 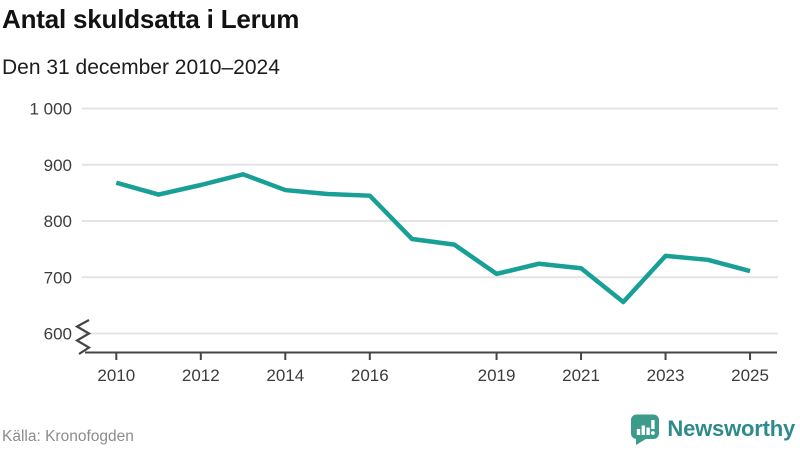 I want to click on x-tick-label: 2014, so click(x=285, y=375).